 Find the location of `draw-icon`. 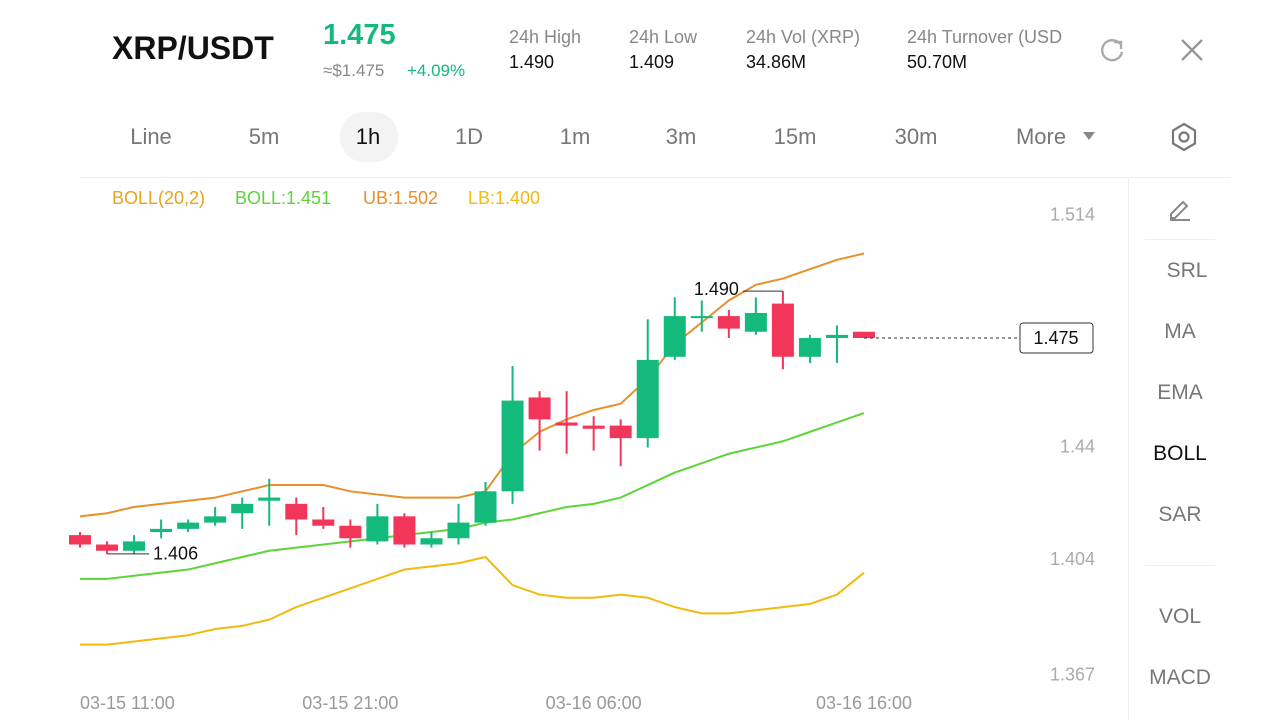

draw-icon is located at coordinates (1180, 208).